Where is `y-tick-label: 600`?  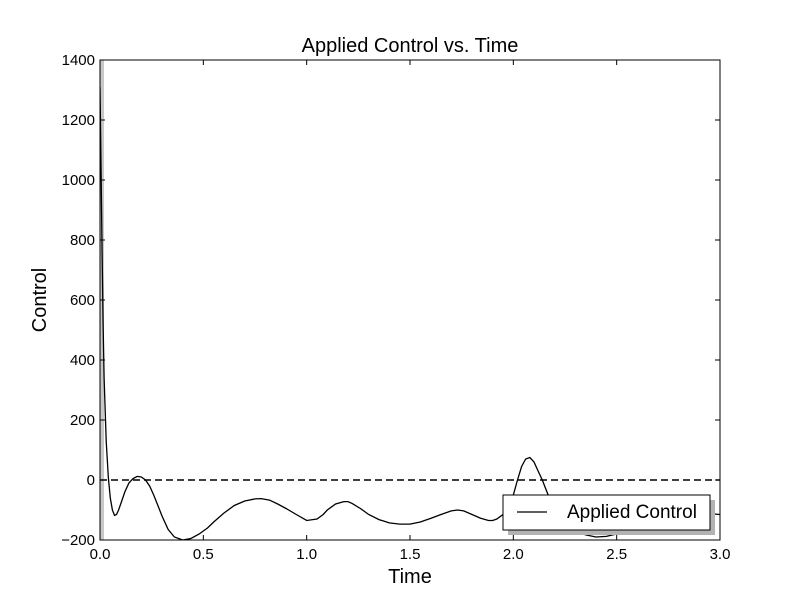
y-tick-label: 600 is located at coordinates (82, 300).